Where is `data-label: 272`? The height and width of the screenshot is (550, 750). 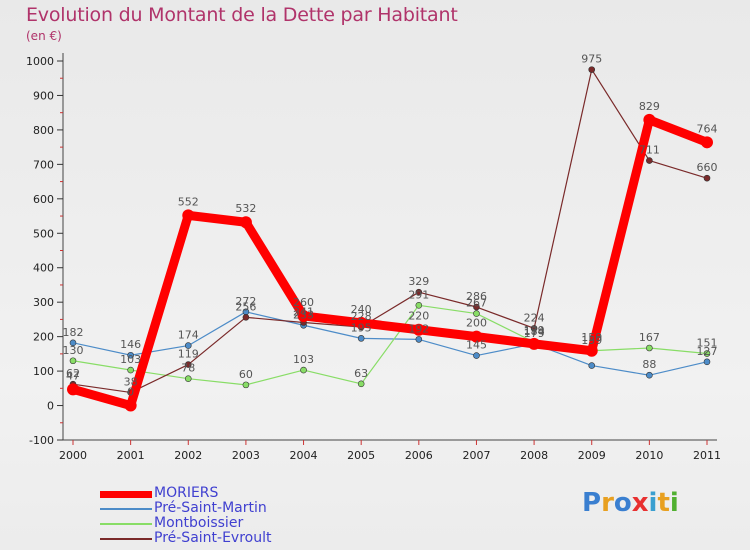 data-label: 272 is located at coordinates (245, 301).